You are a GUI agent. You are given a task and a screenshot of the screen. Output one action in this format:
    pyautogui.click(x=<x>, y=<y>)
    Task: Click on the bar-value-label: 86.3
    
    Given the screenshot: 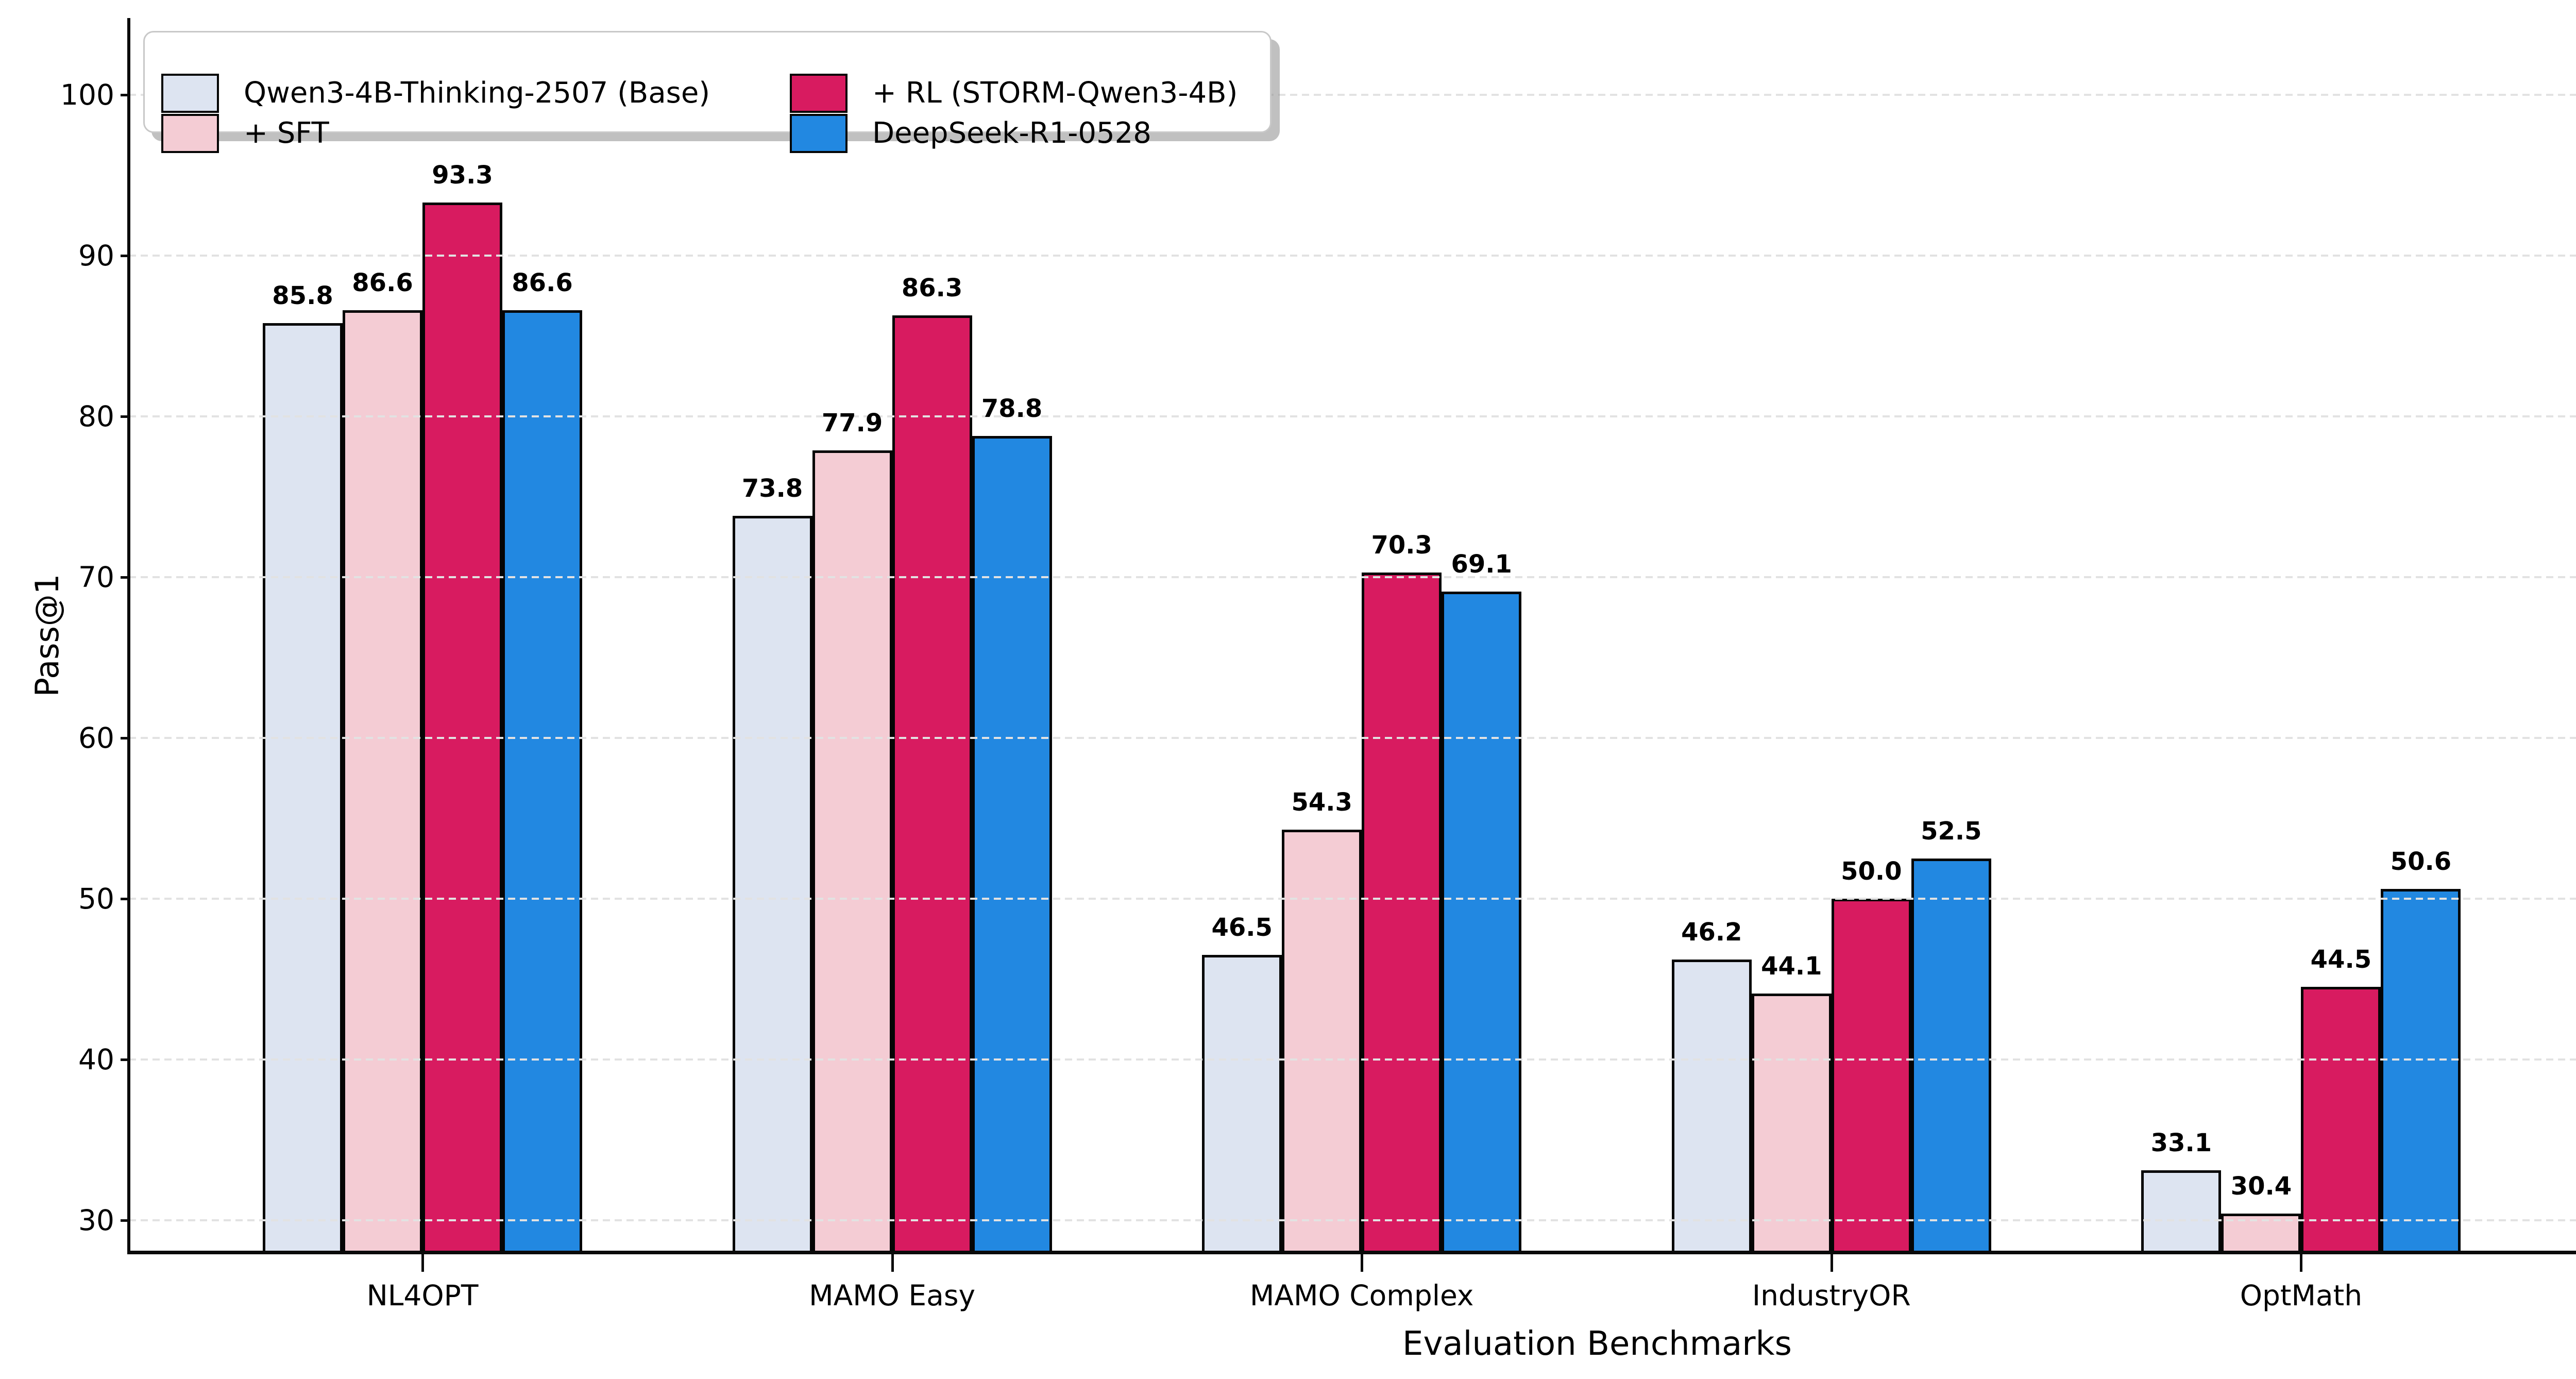 What is the action you would take?
    pyautogui.click(x=932, y=288)
    